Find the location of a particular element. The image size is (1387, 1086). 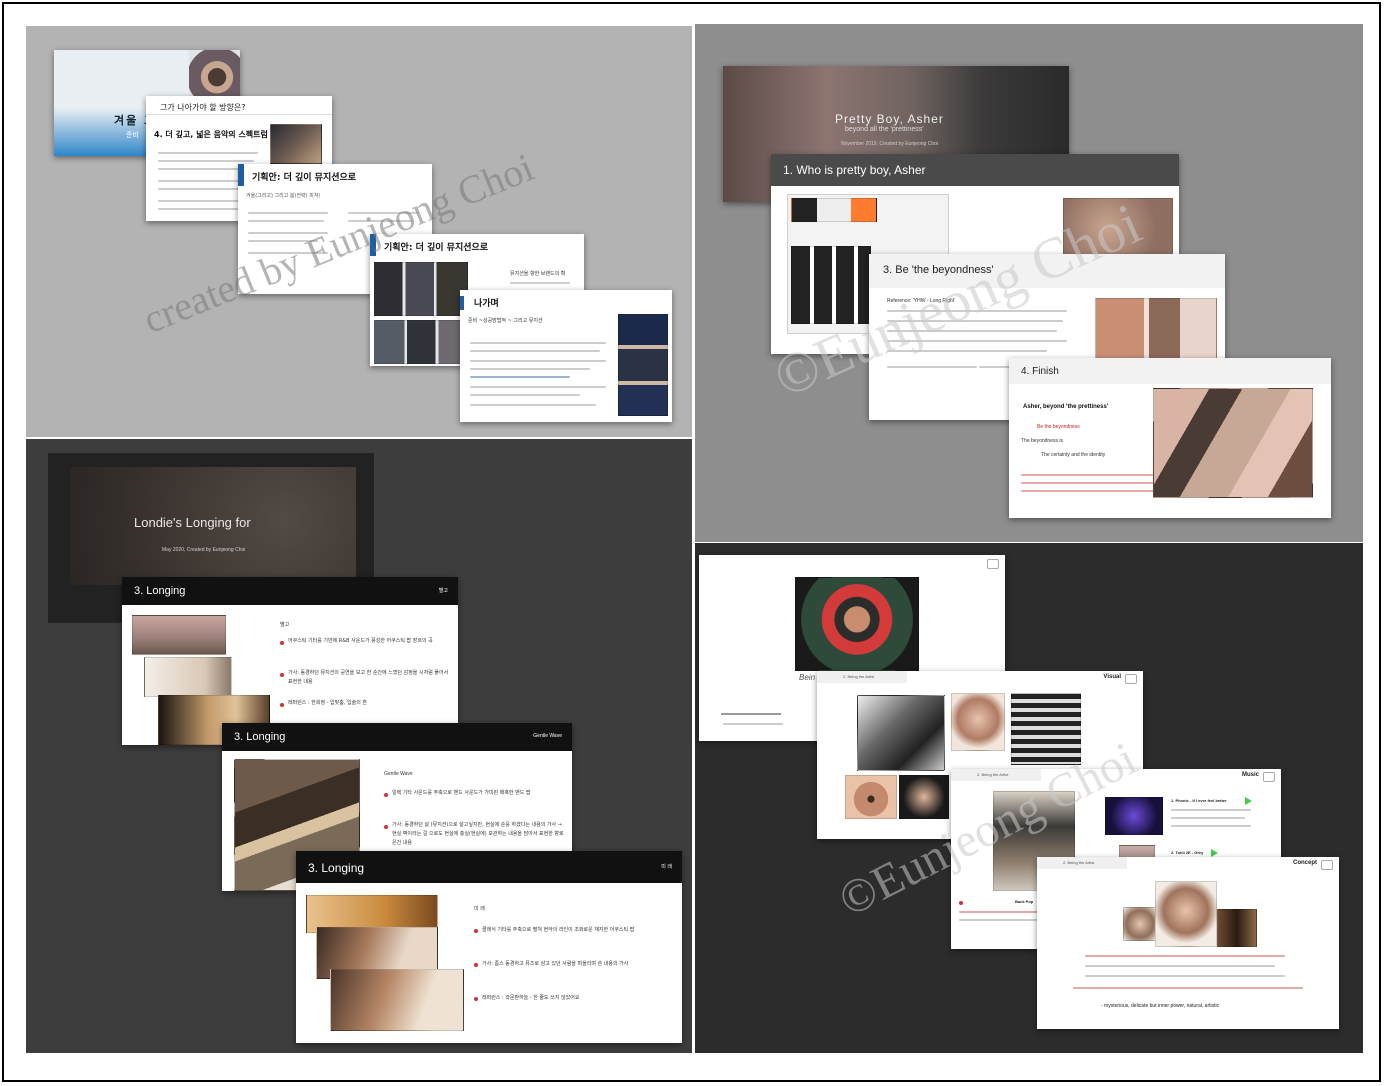

bullet-1: 어쿠스틱 기타를 기반에 R&B 사운드가 풍성한 어쿠스틱 팝 장르의 곡 is located at coordinates (360, 641).